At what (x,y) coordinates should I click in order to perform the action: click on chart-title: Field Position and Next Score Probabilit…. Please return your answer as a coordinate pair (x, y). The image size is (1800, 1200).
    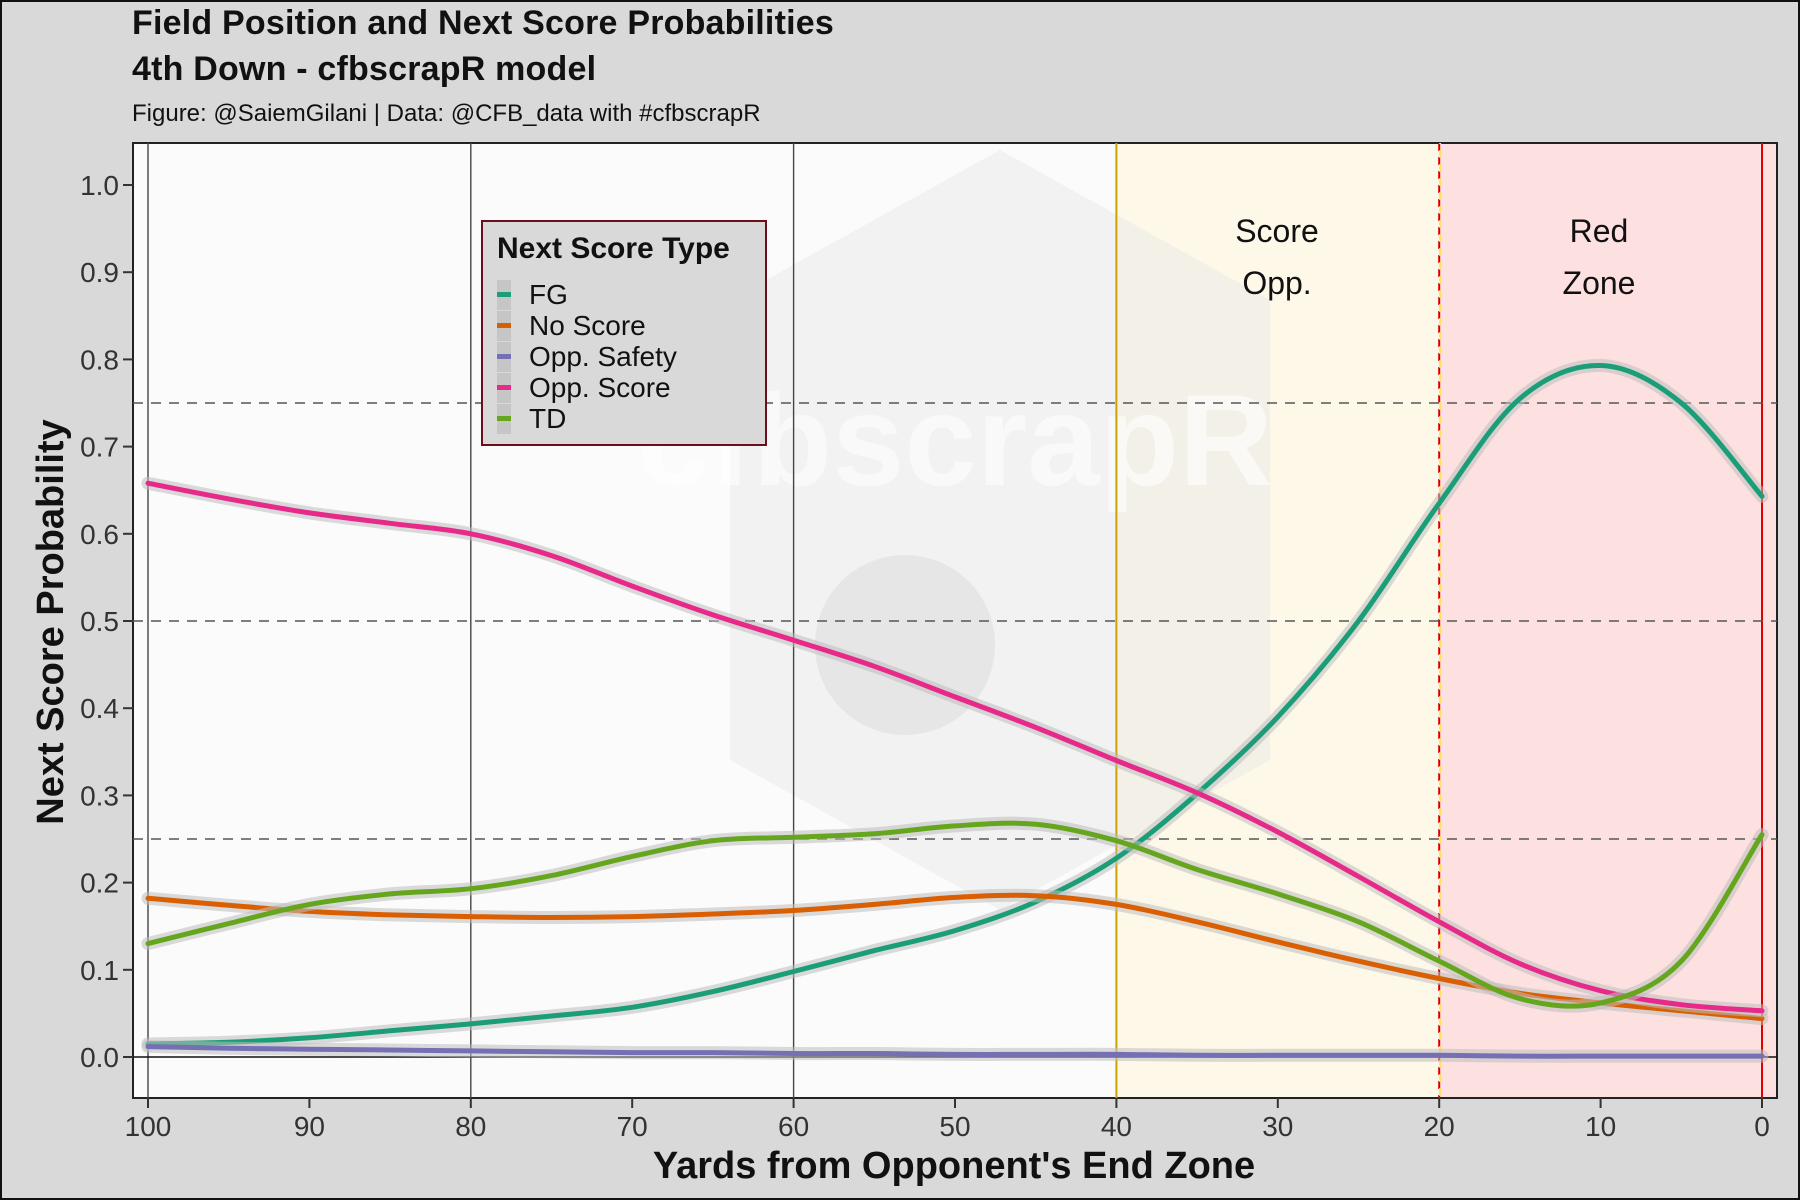
    Looking at the image, I should click on (483, 23).